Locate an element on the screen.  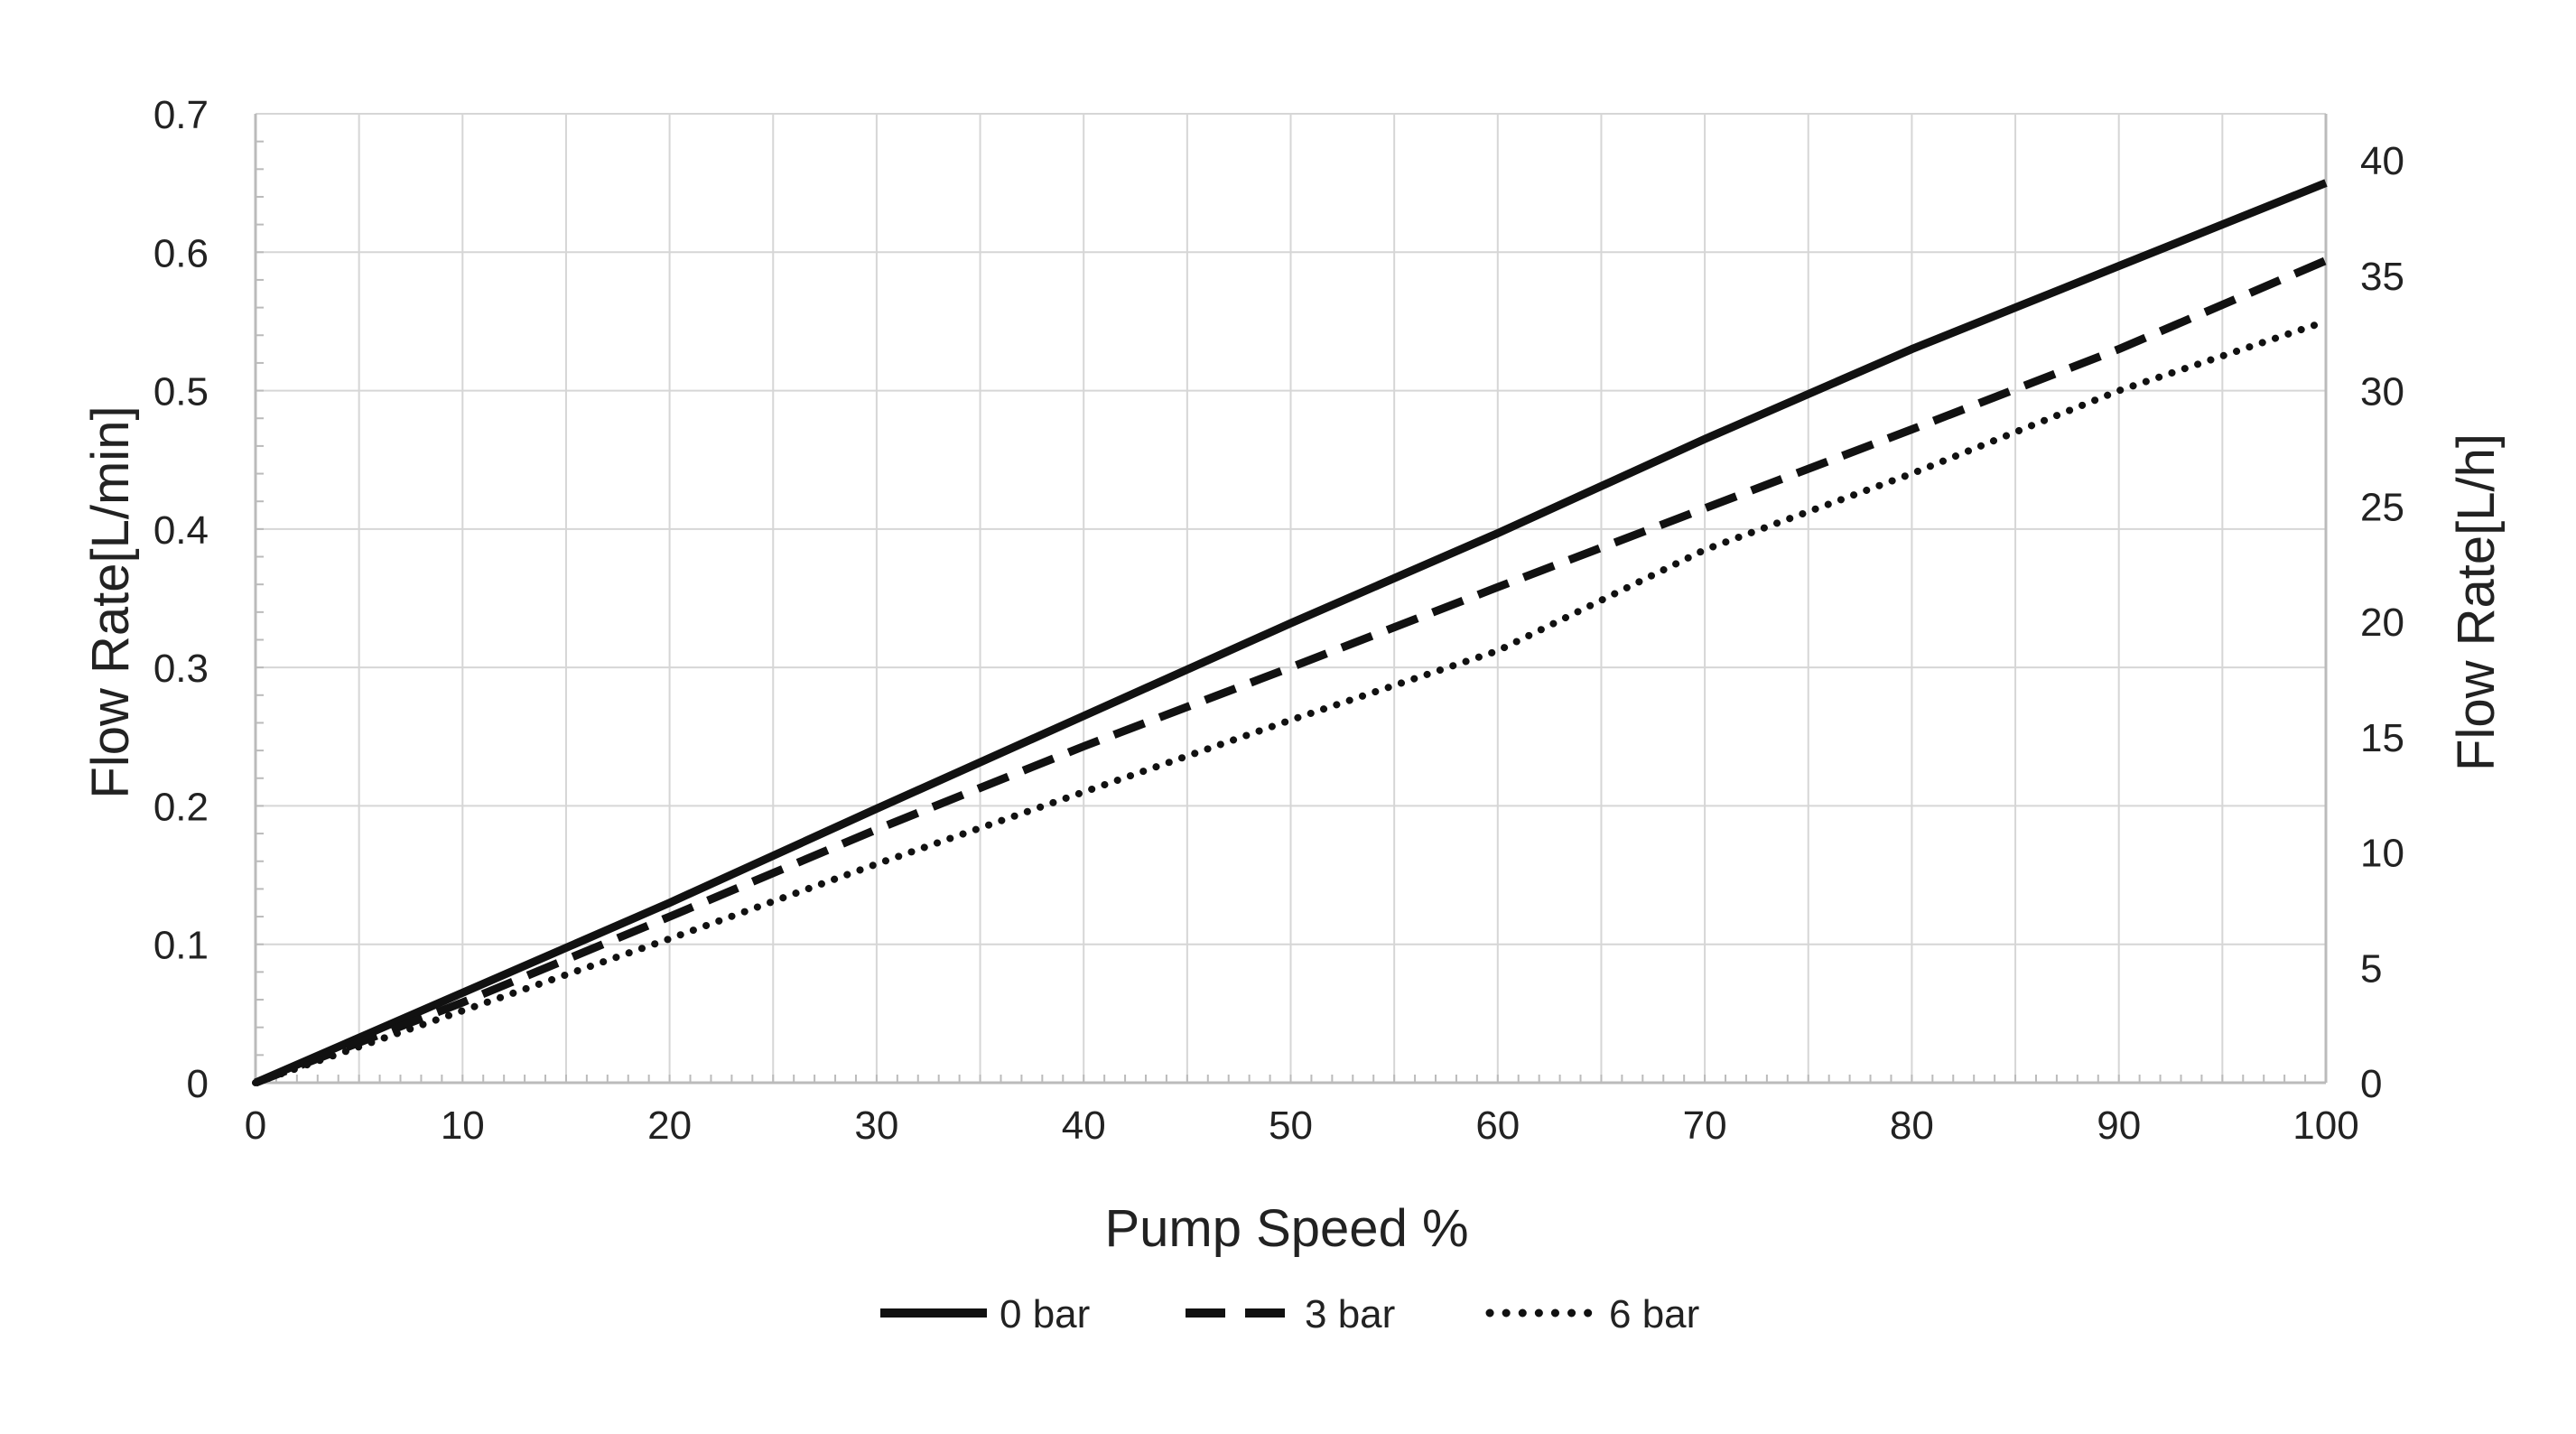
y2-axis-label: Flow Rate[L/h] is located at coordinates (2476, 602).